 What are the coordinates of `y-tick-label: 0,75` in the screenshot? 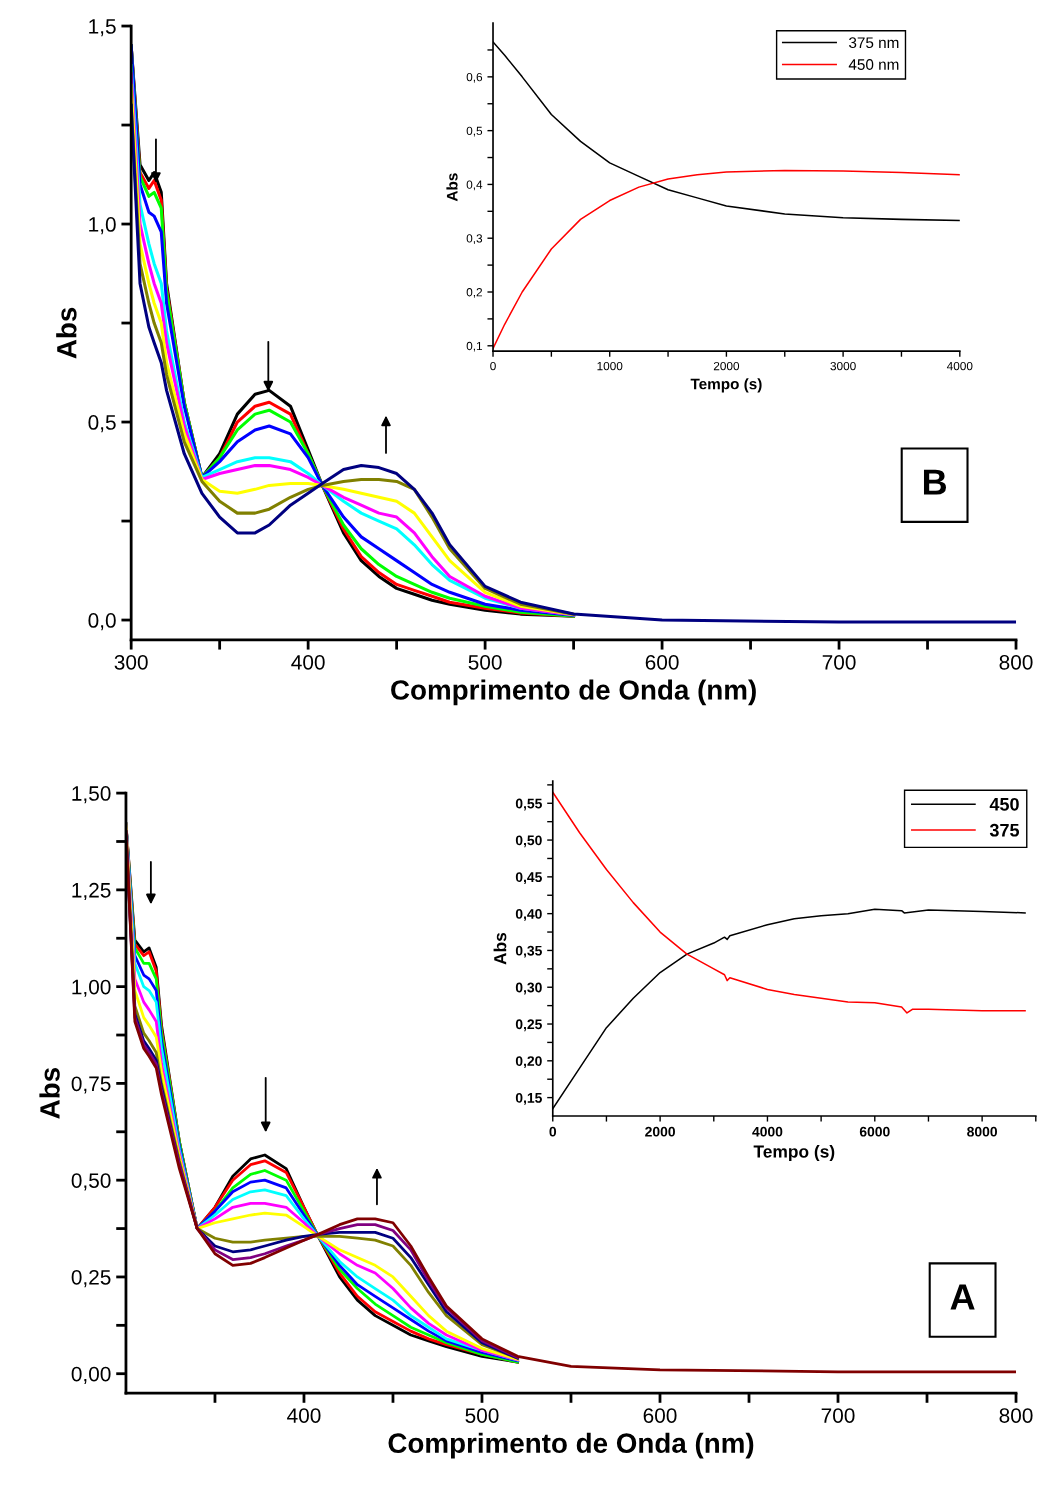 It's located at (91, 1085).